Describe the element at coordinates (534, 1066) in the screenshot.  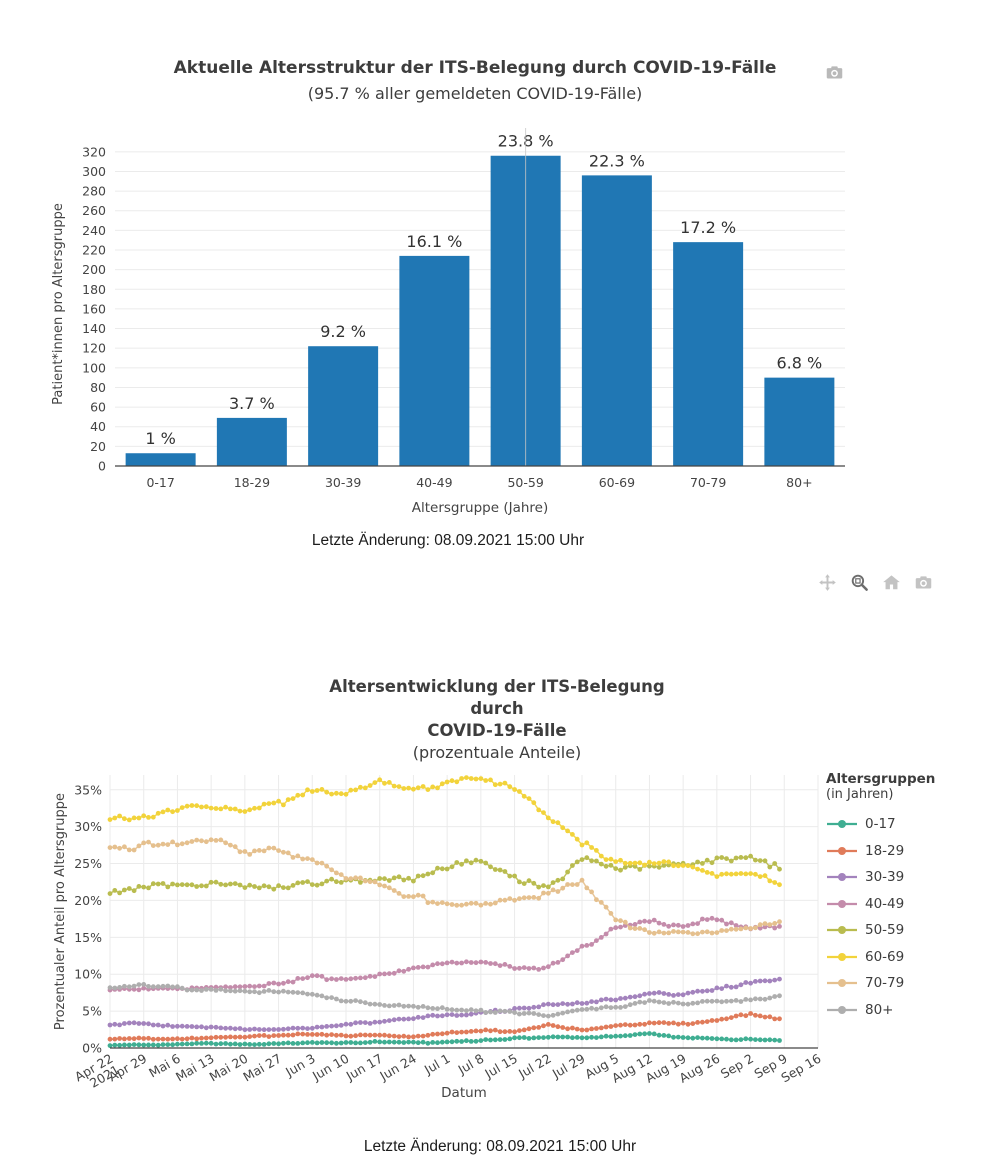
I see `svg-text: Jul 22` at that location.